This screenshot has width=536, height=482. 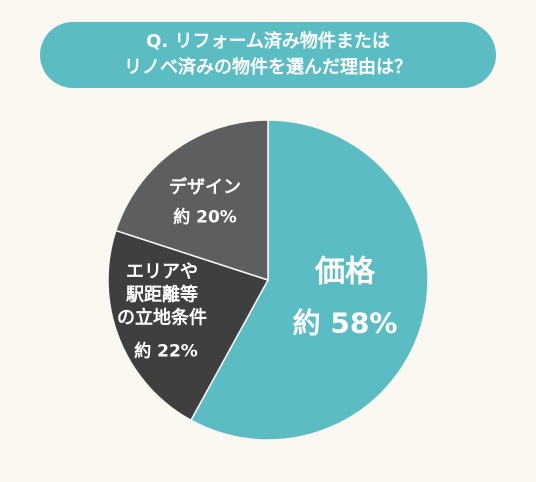 I want to click on title-banner: Q. リフォーム済み物件または リノベ済みの物件を選んだ理由は？, so click(x=268, y=55).